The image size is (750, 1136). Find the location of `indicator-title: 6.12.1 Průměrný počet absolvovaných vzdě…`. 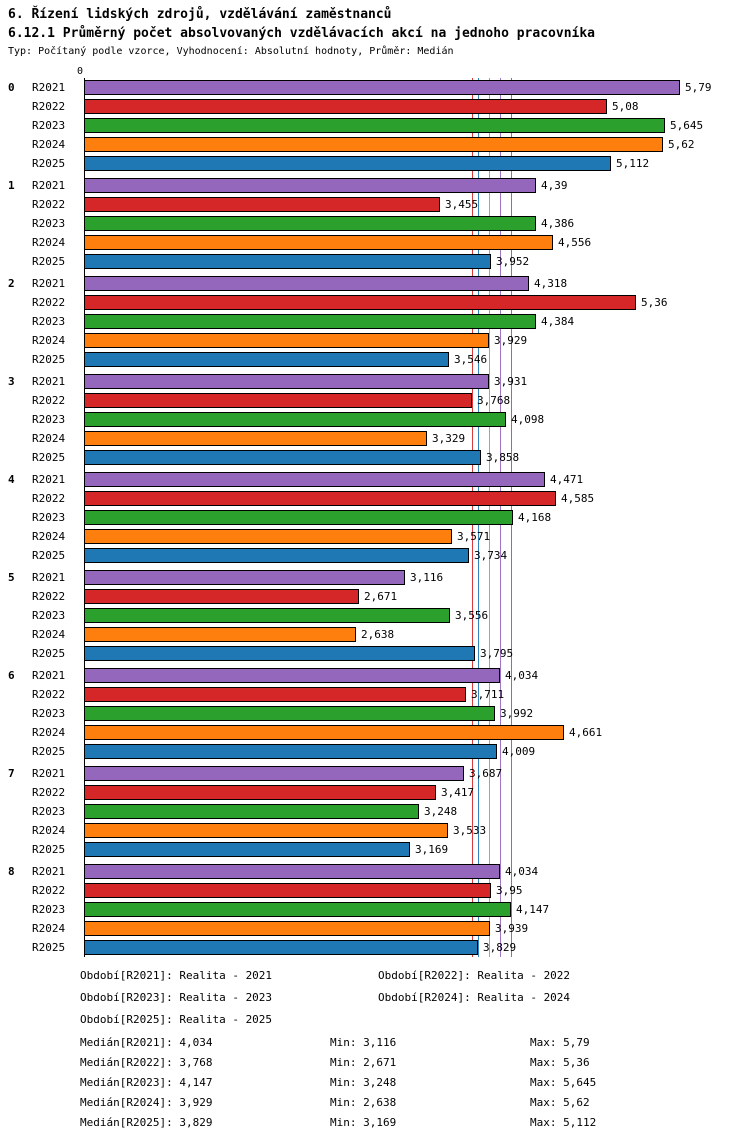

indicator-title: 6.12.1 Průměrný počet absolvovaných vzdě… is located at coordinates (301, 33).